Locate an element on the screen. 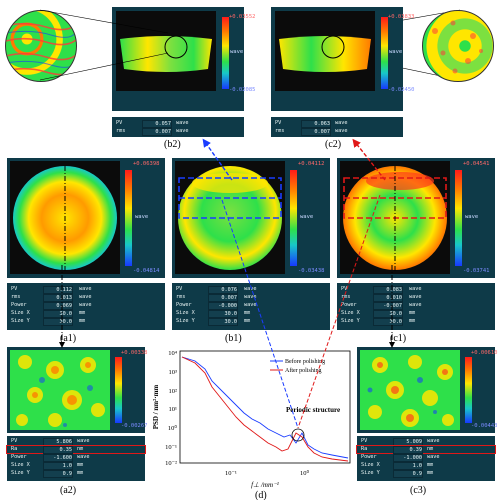 This screenshot has width=500, height=500. map-b1 is located at coordinates (230, 217).